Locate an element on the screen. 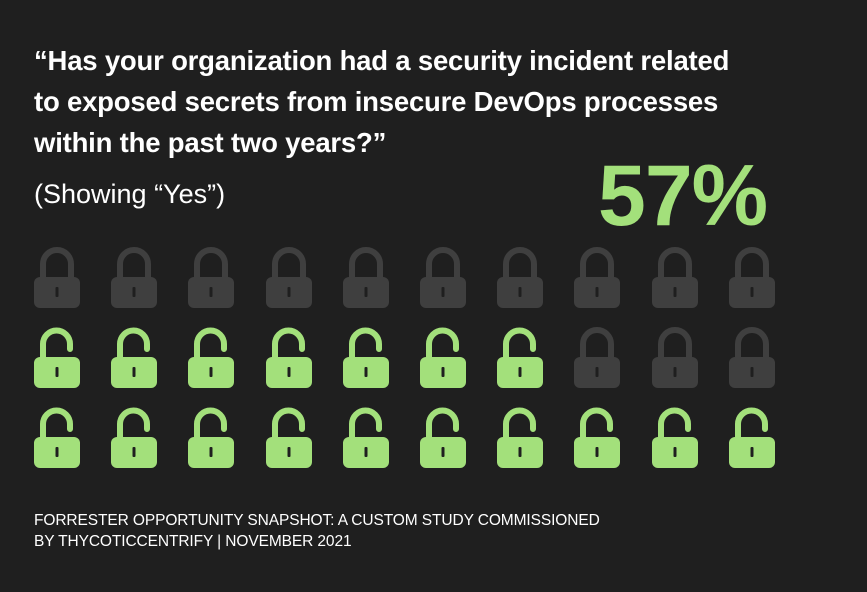  footnote-line-2: BY THYCOTICCENTRIFY | NOVEMBER 2021 is located at coordinates (193, 541).